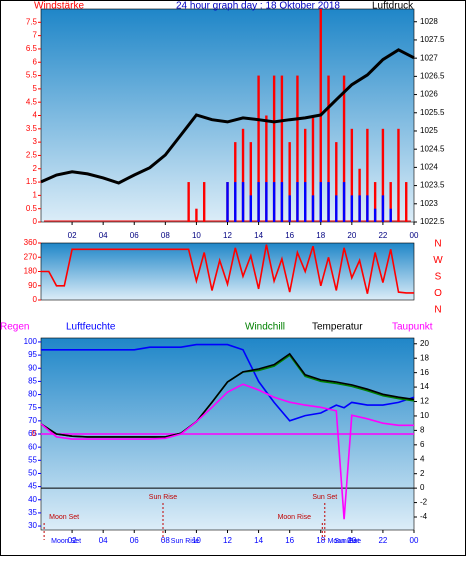  What do you see at coordinates (422, 430) in the screenshot?
I see `y2-tick-label: 8` at bounding box center [422, 430].